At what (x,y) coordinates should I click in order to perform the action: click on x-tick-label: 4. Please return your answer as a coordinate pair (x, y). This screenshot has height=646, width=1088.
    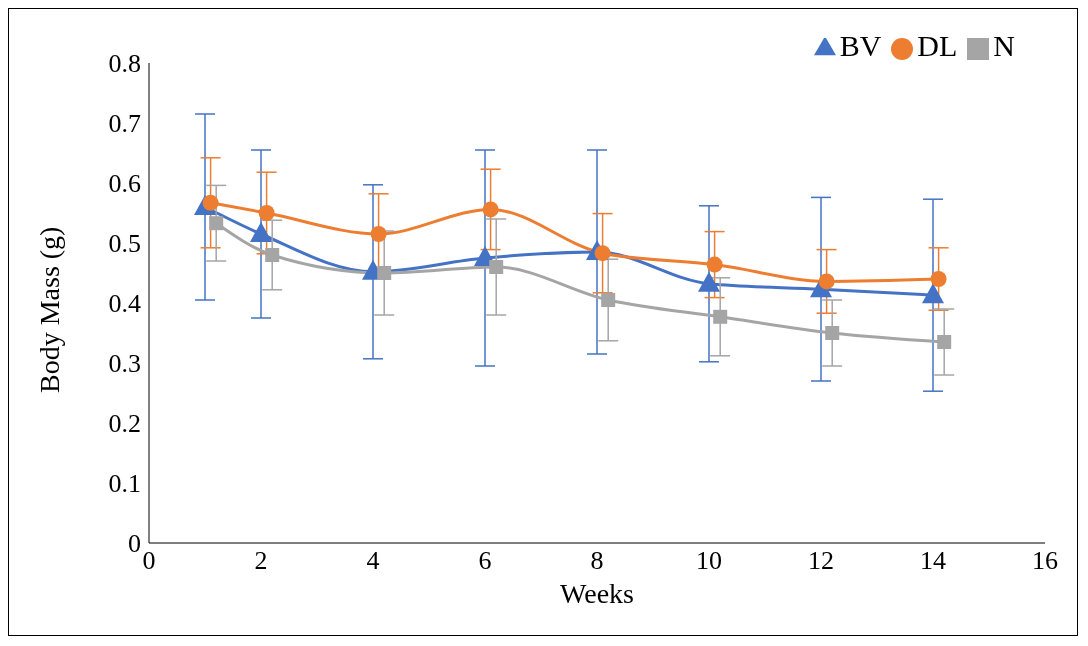
    Looking at the image, I should click on (373, 561).